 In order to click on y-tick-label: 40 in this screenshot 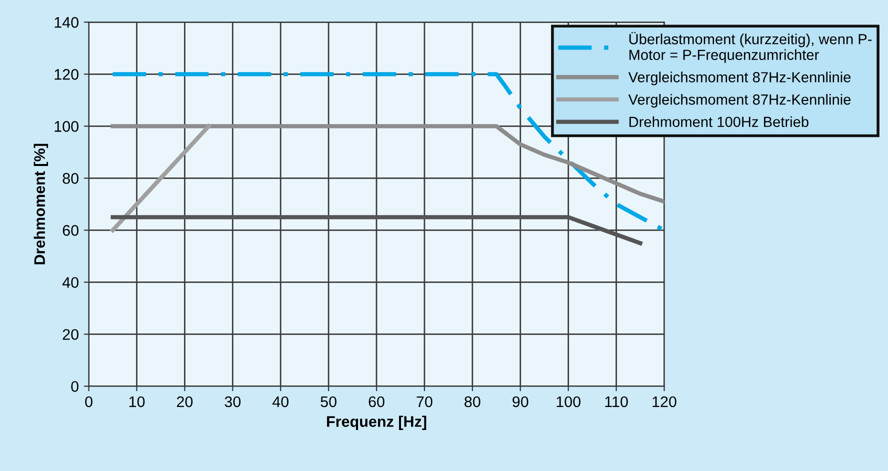, I will do `click(70, 282)`.